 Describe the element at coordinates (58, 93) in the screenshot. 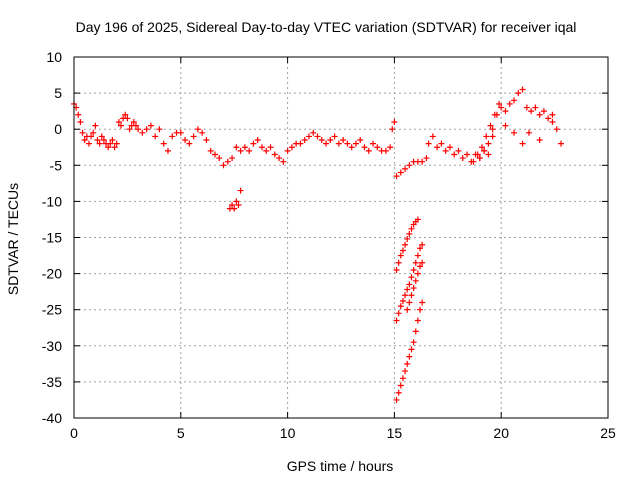

I see `y-tick-label: 5` at that location.